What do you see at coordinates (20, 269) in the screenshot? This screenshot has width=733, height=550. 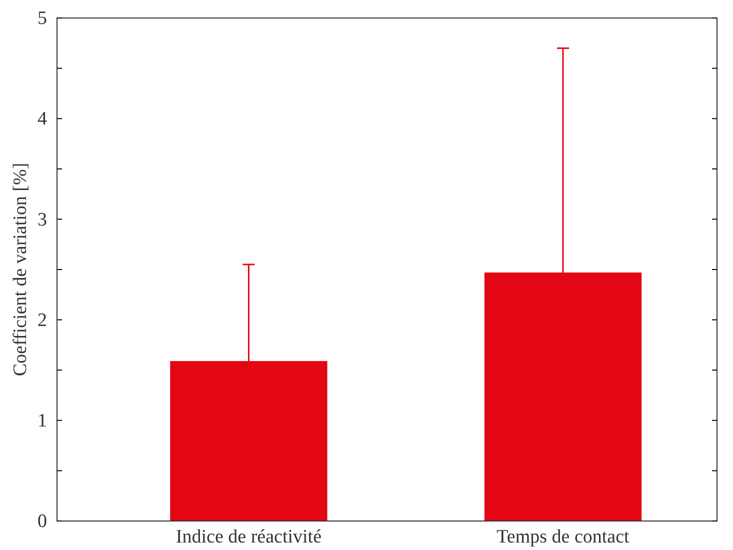 I see `y-axis-title: Coefficient de variation [%]` at bounding box center [20, 269].